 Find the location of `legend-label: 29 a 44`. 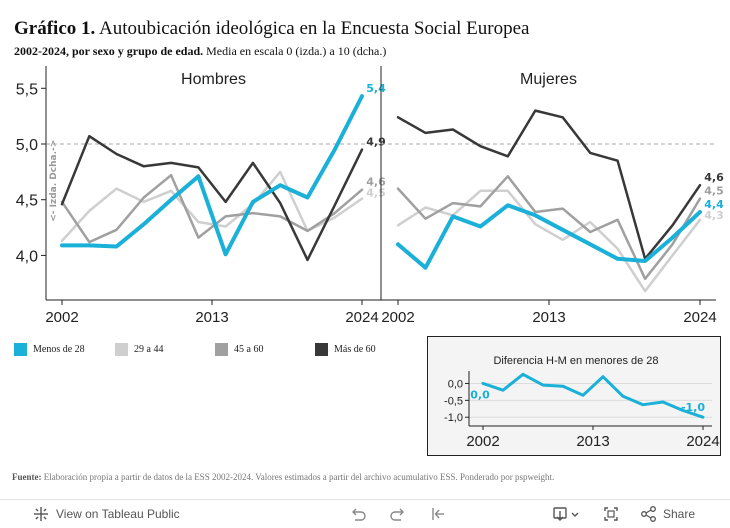

legend-label: 29 a 44 is located at coordinates (149, 349).